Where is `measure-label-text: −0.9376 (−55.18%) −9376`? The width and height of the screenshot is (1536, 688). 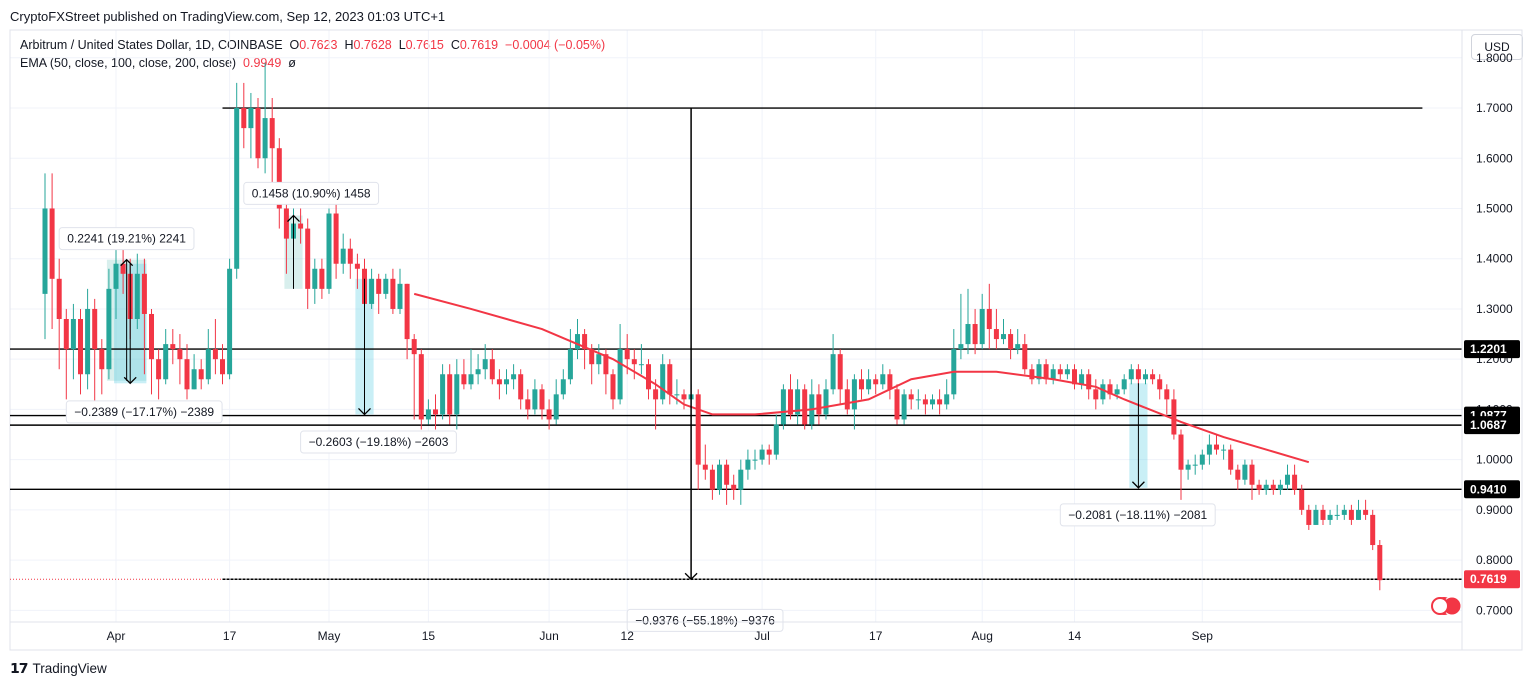
measure-label-text: −0.9376 (−55.18%) −9376 is located at coordinates (705, 620).